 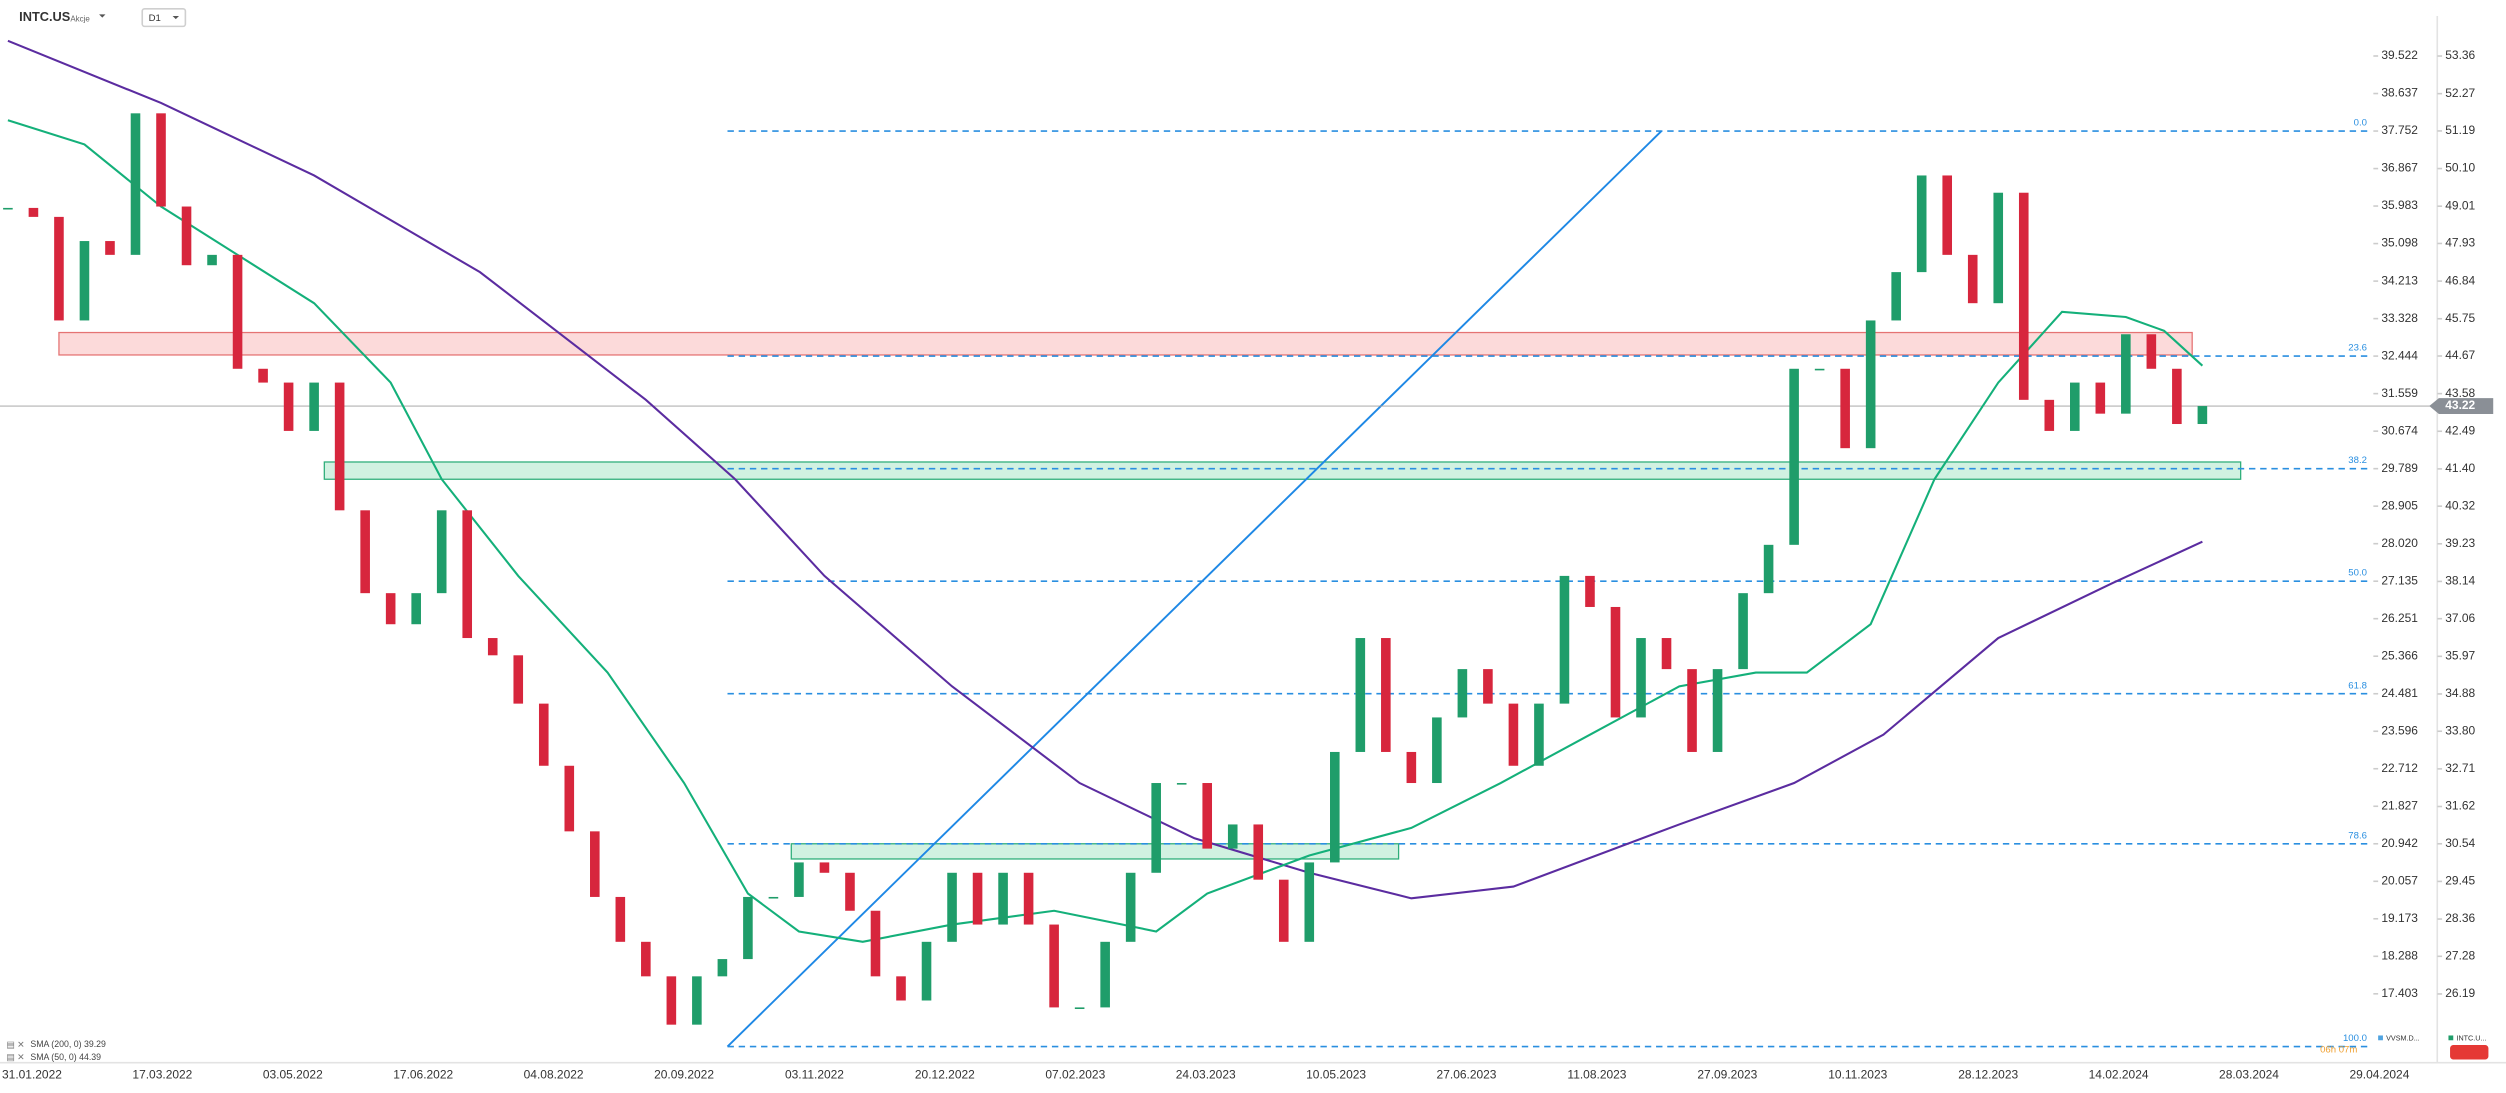 What do you see at coordinates (175, 17) in the screenshot?
I see `interval-dropdown` at bounding box center [175, 17].